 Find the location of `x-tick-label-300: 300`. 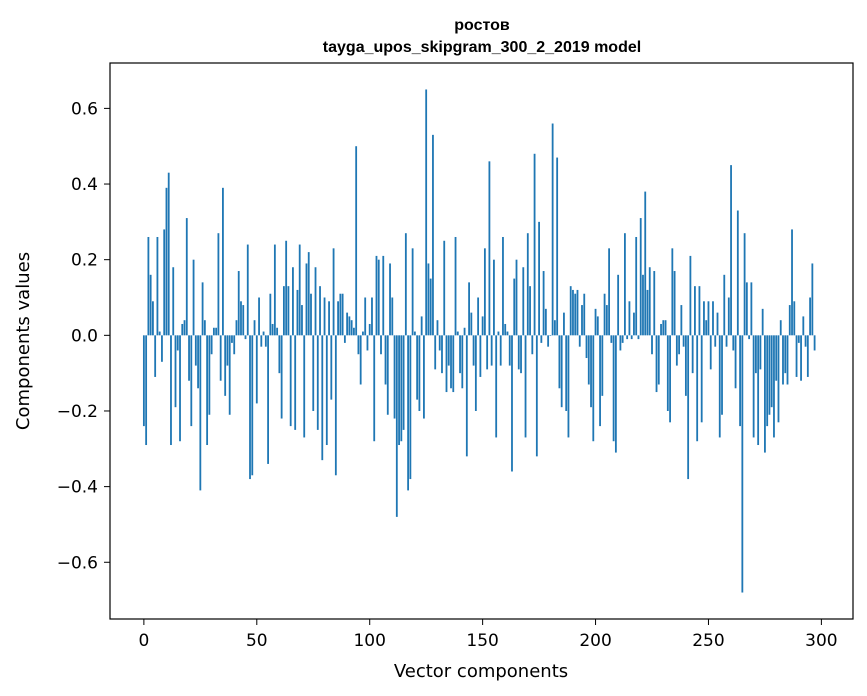

x-tick-label-300: 300 is located at coordinates (821, 641).